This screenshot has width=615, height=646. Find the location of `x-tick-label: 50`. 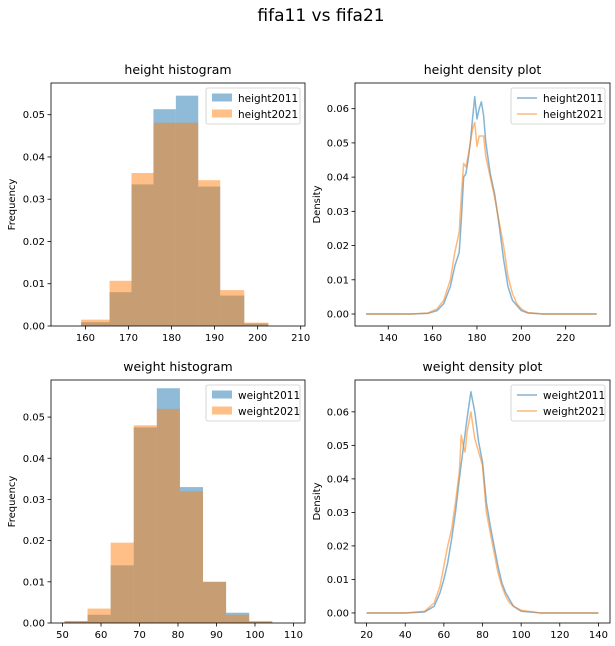

x-tick-label: 50 is located at coordinates (62, 635).